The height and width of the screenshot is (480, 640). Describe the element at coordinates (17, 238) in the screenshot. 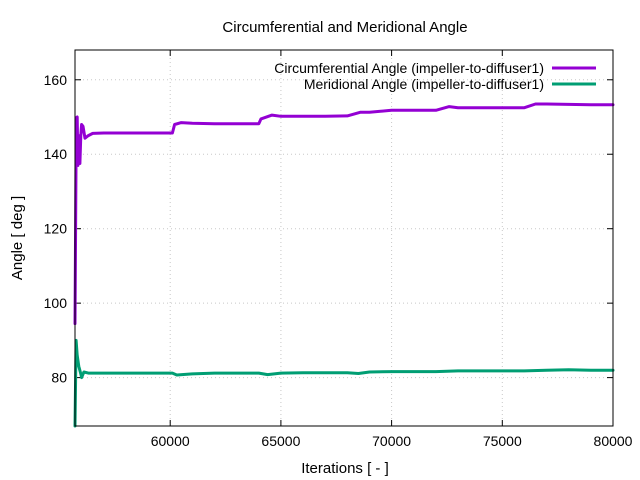

I see `y-axis-label: Angle [ deg ]` at that location.